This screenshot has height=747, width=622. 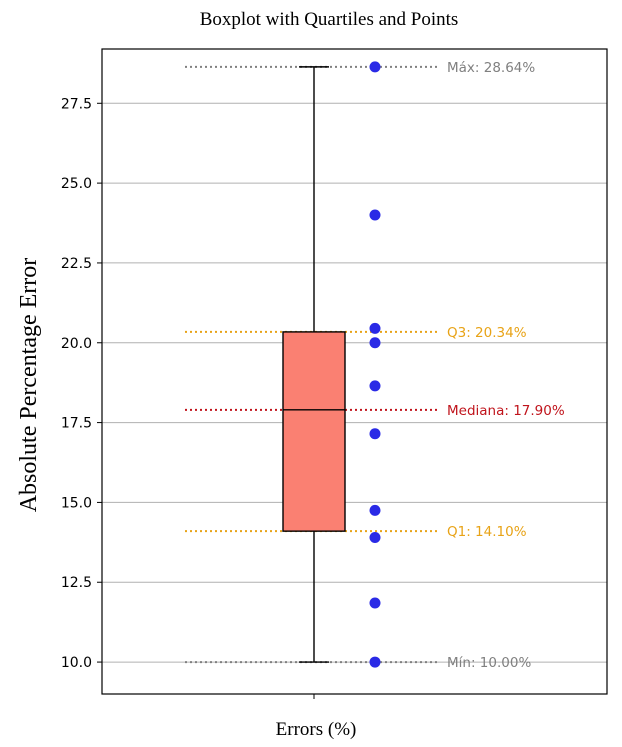 What do you see at coordinates (76, 184) in the screenshot?
I see `y-tick-label: 25.0` at bounding box center [76, 184].